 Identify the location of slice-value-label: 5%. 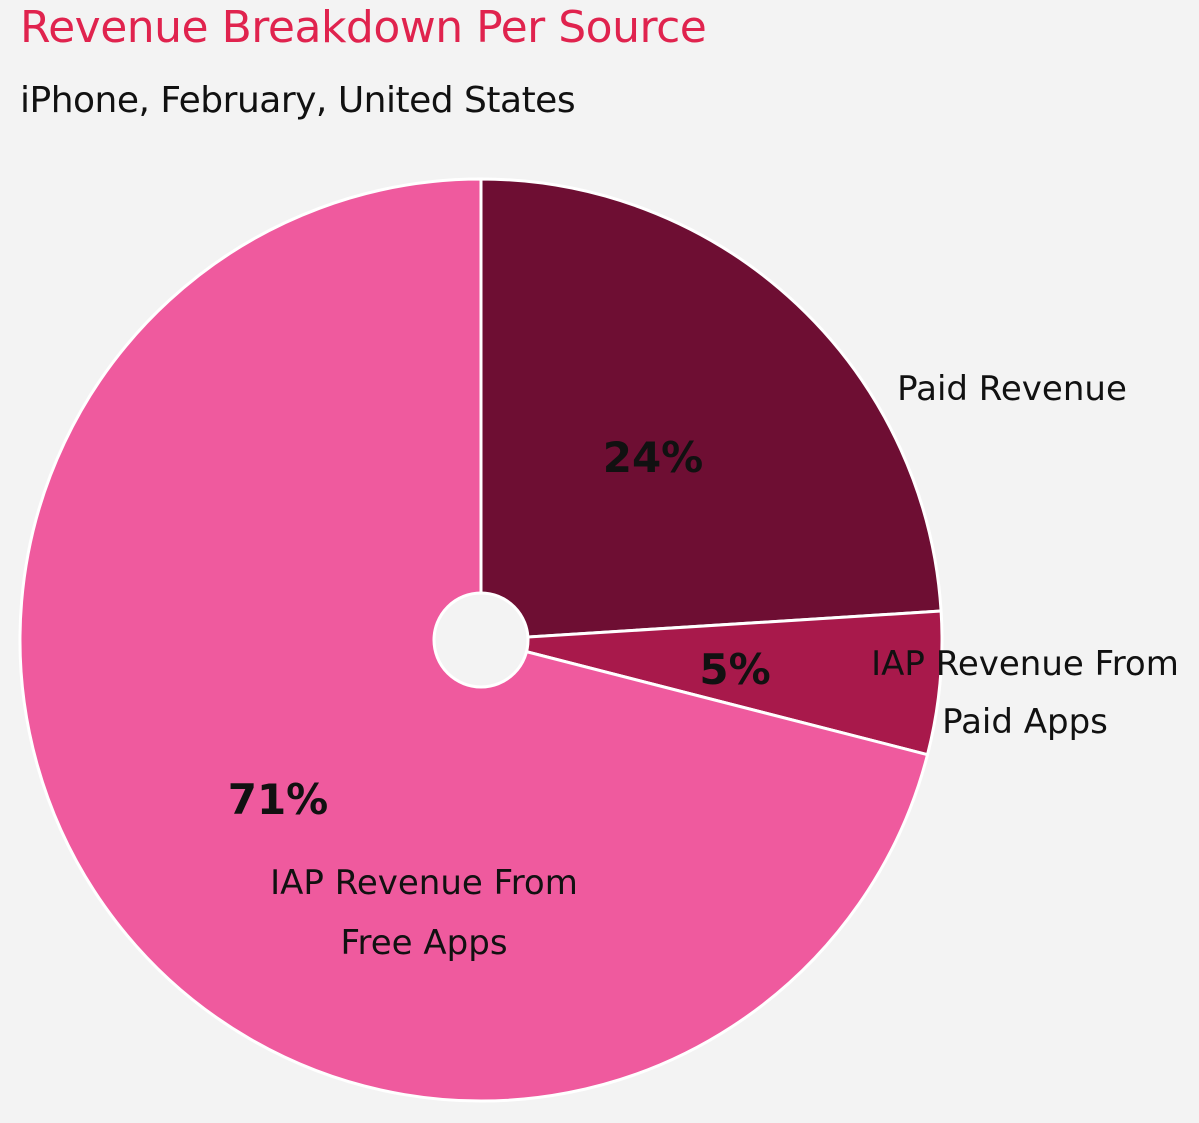
(734, 669).